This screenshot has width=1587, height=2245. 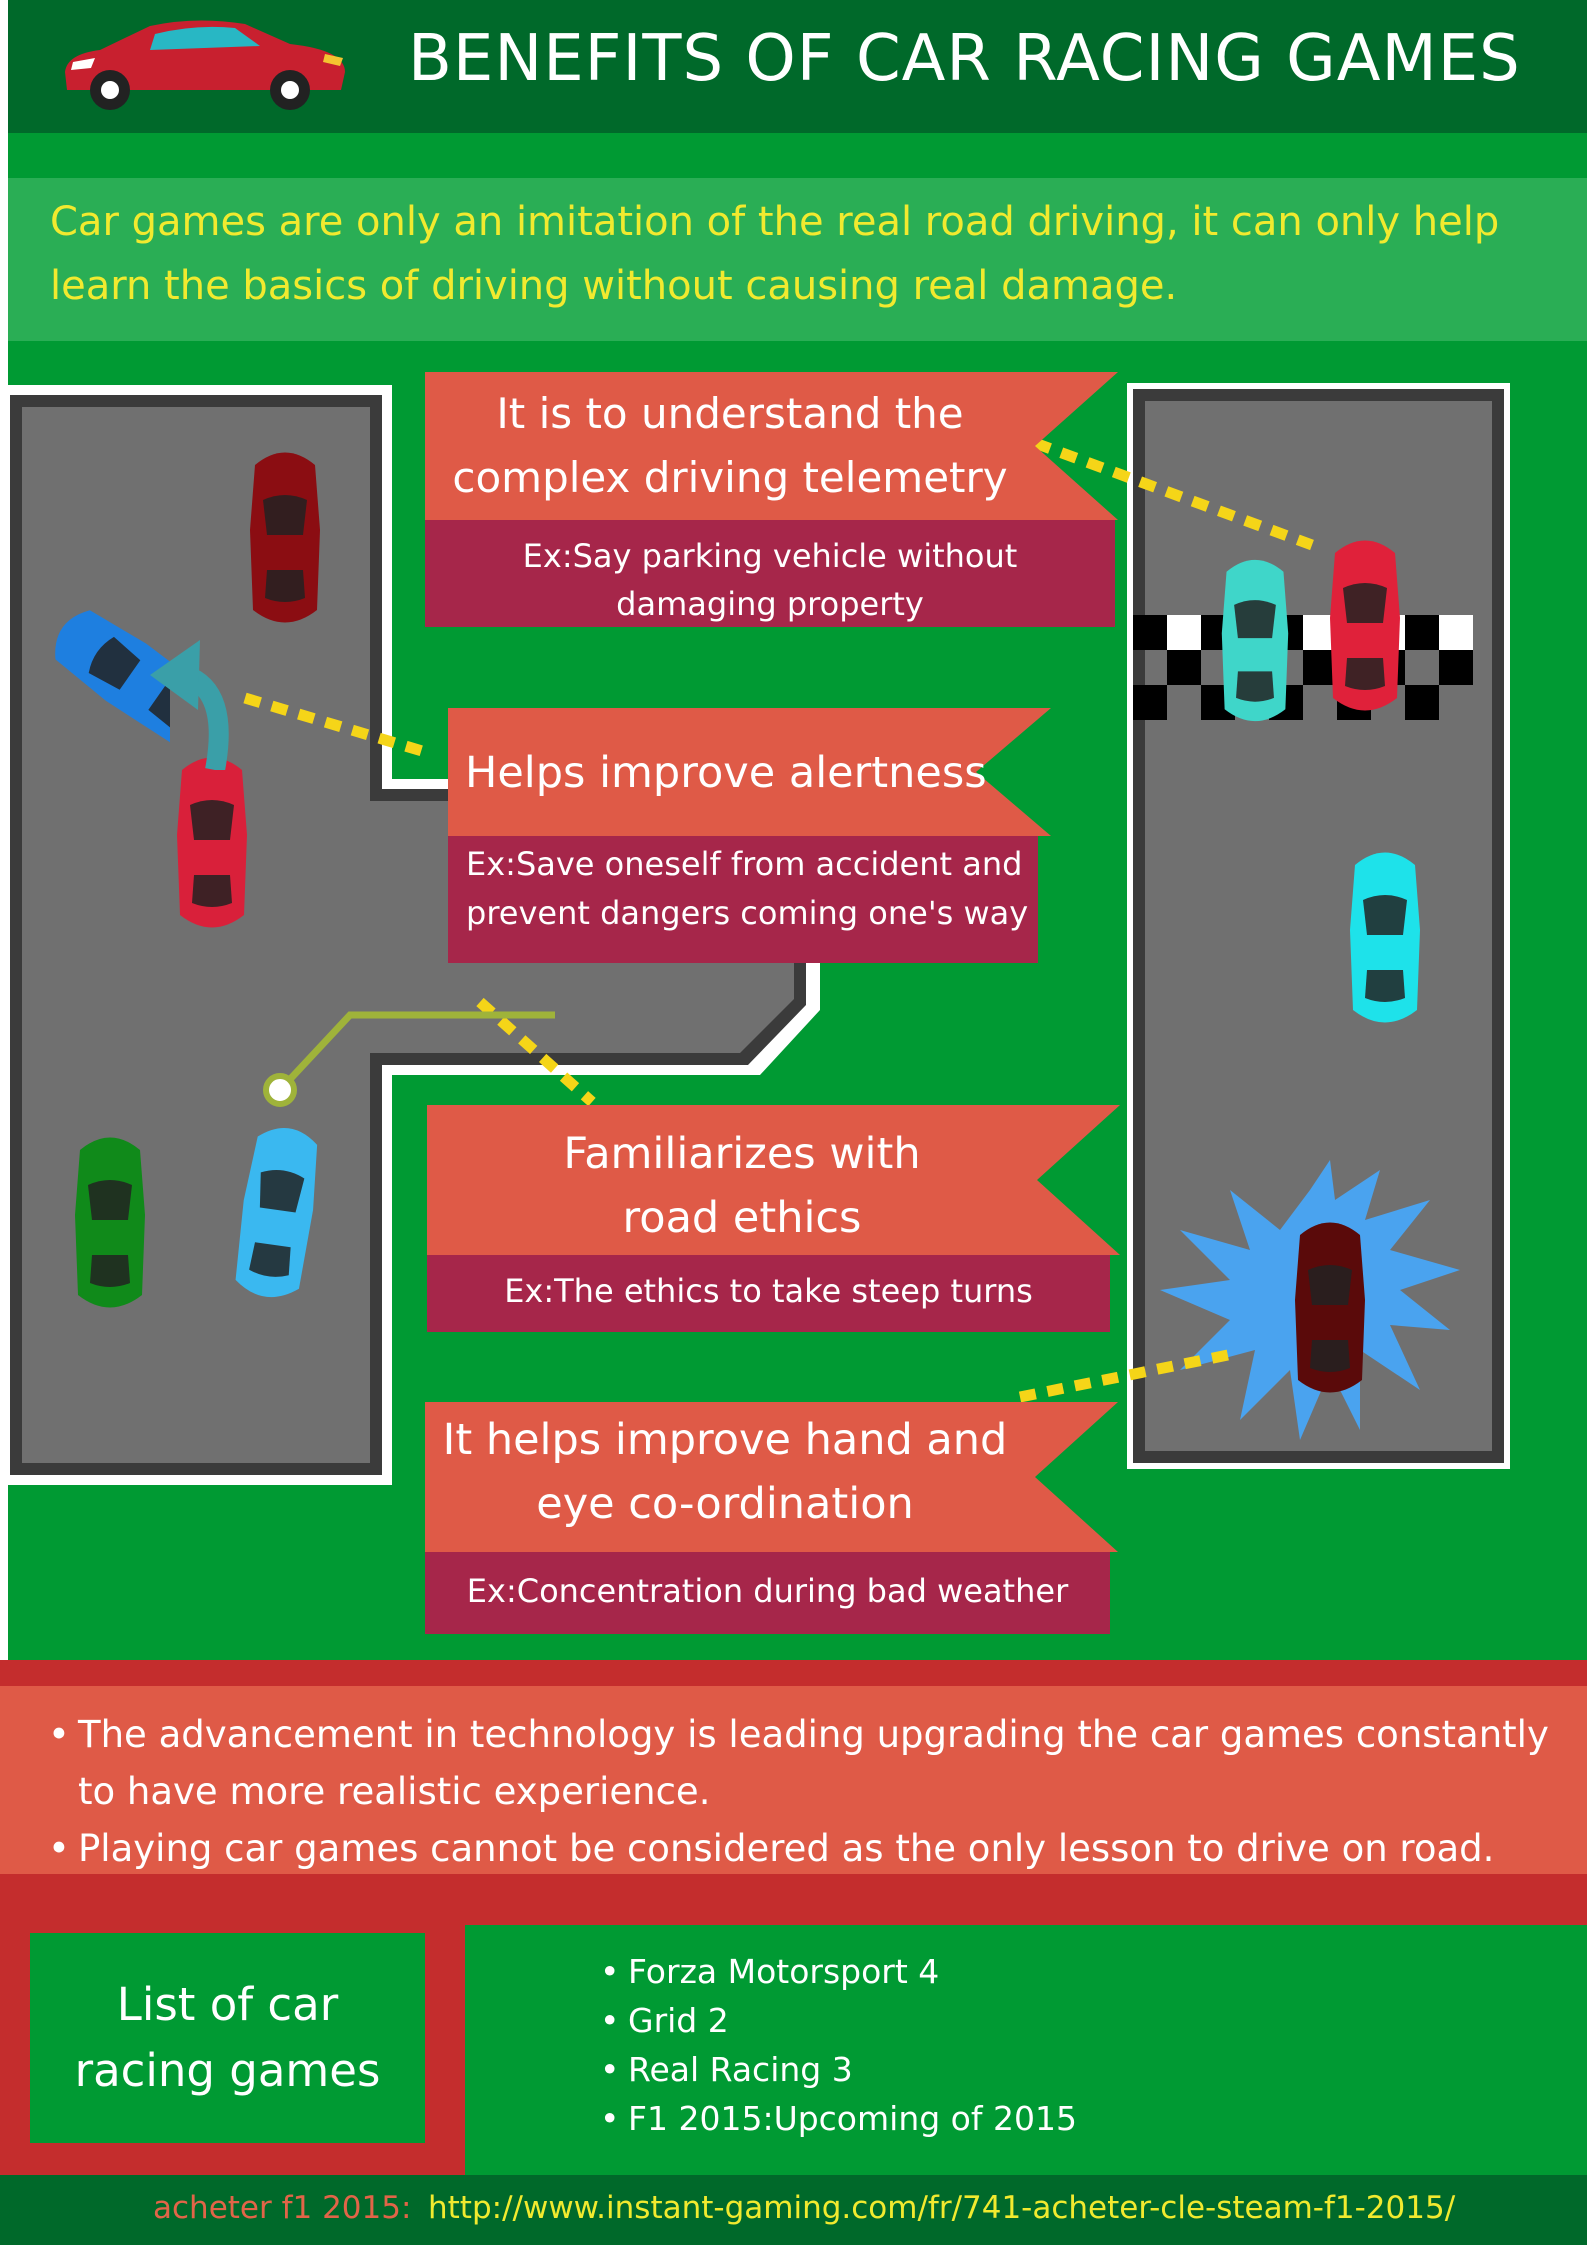 I want to click on page-title: BENEFITS OF CAR RACING GAMES, so click(x=964, y=59).